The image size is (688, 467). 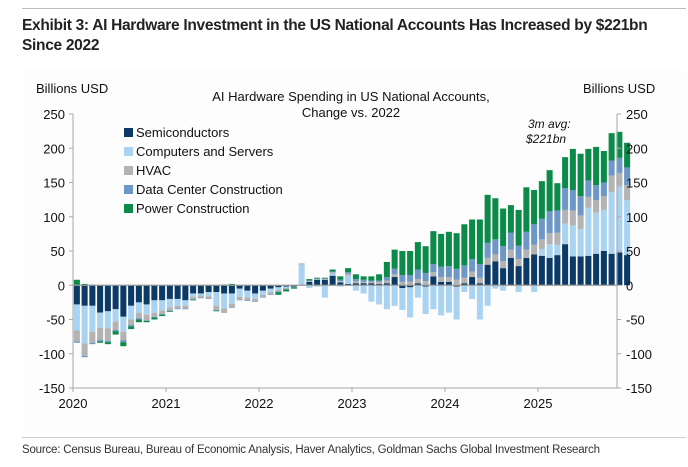 I want to click on left-y-tick-label: 200, so click(x=54, y=148).